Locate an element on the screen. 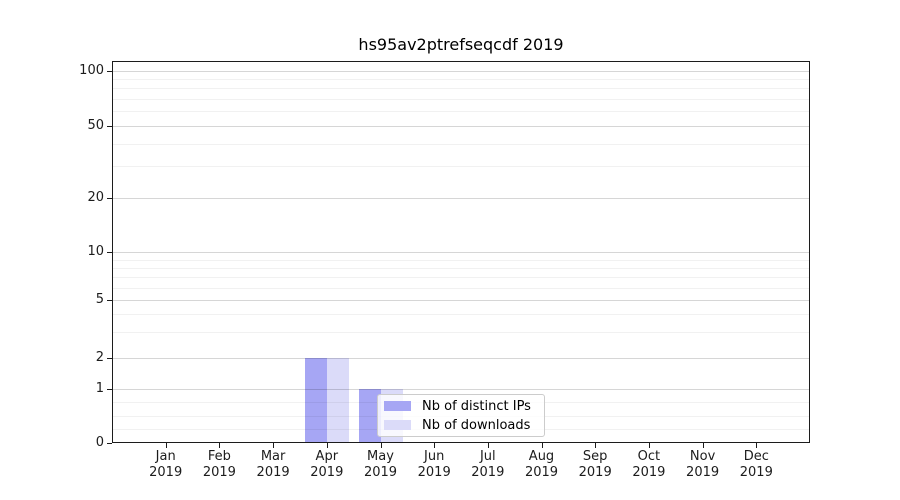  legend-row-distinct-ips: Nb of distinct IPs is located at coordinates (461, 406).